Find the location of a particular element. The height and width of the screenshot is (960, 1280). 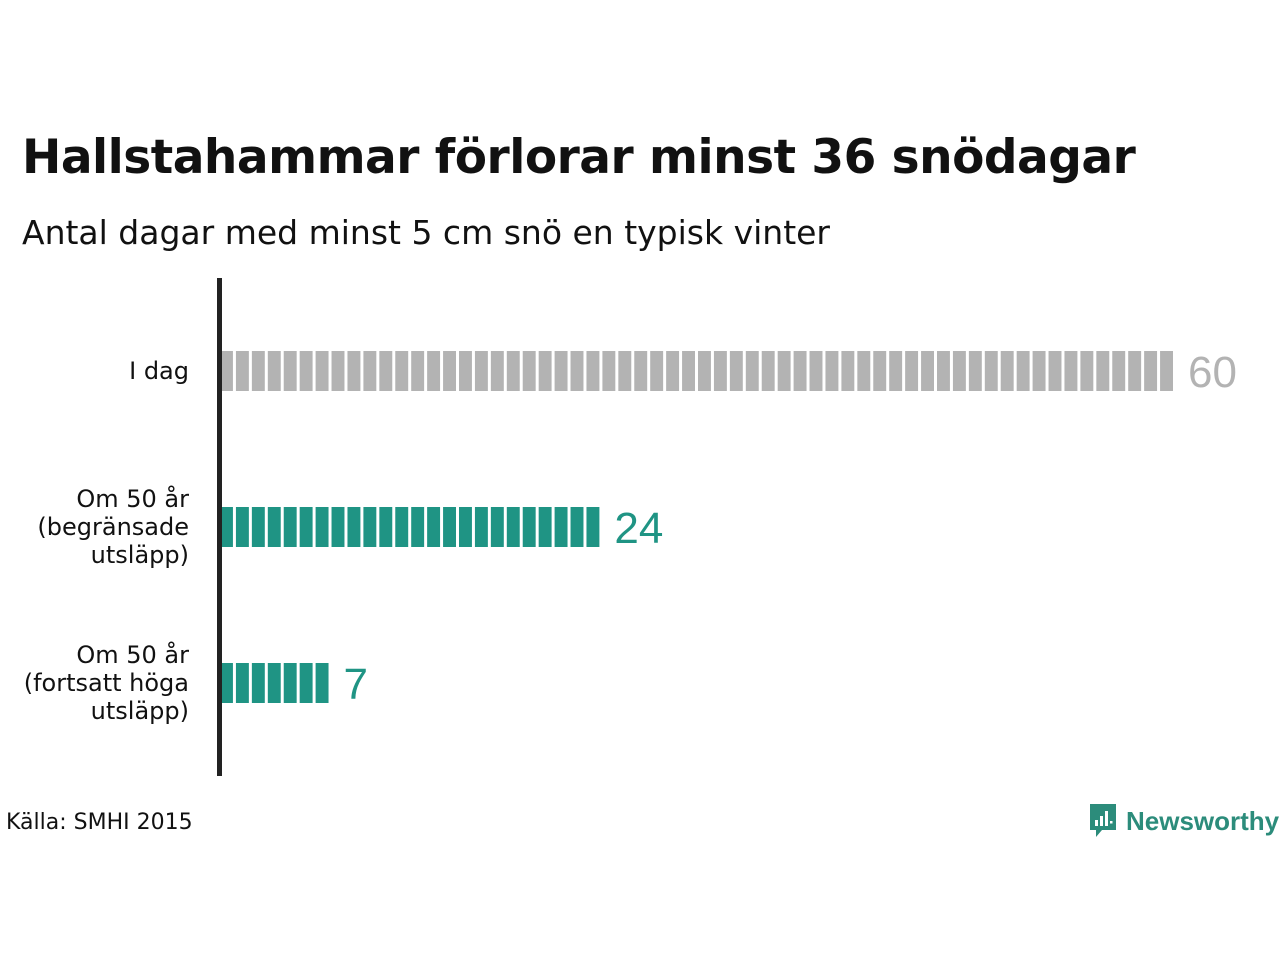

newsworthy-logo-text: Newsworthy is located at coordinates (1203, 820).